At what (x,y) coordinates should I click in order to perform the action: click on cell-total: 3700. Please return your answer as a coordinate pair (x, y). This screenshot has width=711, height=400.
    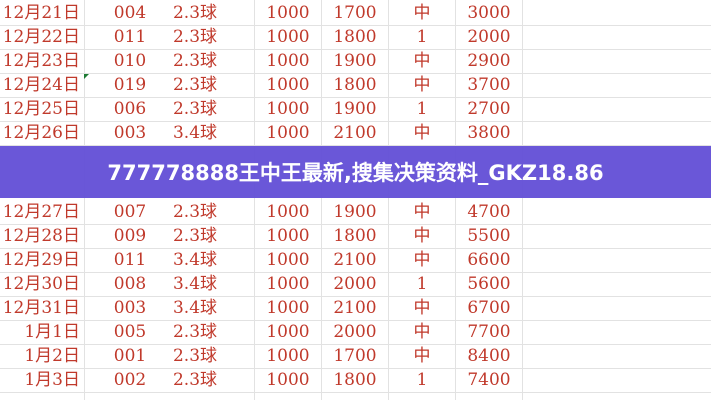
    Looking at the image, I should click on (489, 85).